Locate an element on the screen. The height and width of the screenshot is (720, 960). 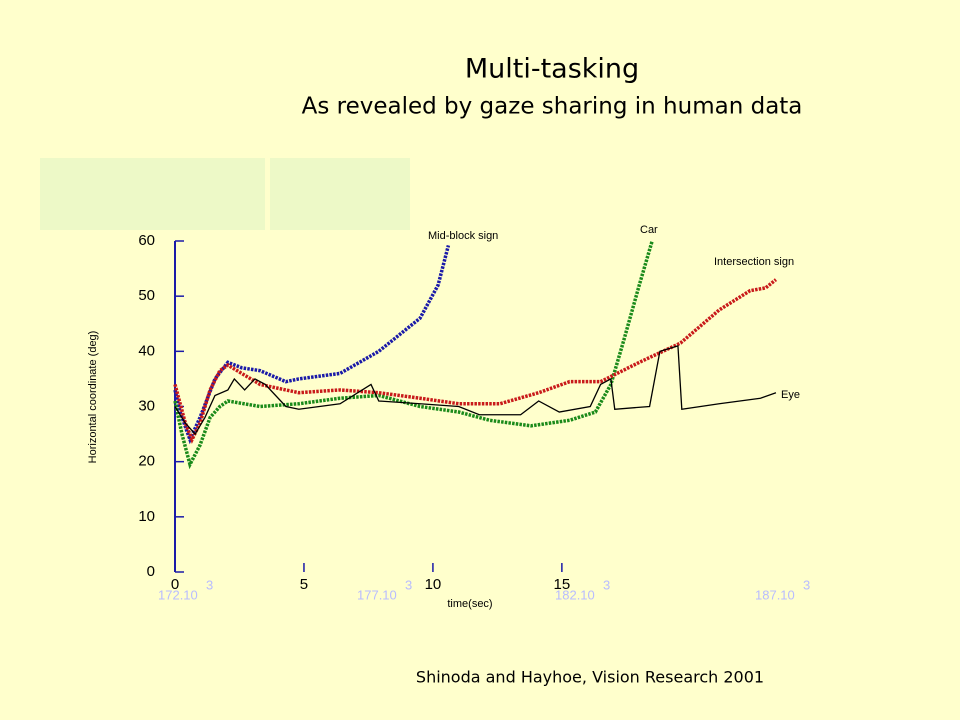
ghost-label: 187.10 is located at coordinates (775, 594).